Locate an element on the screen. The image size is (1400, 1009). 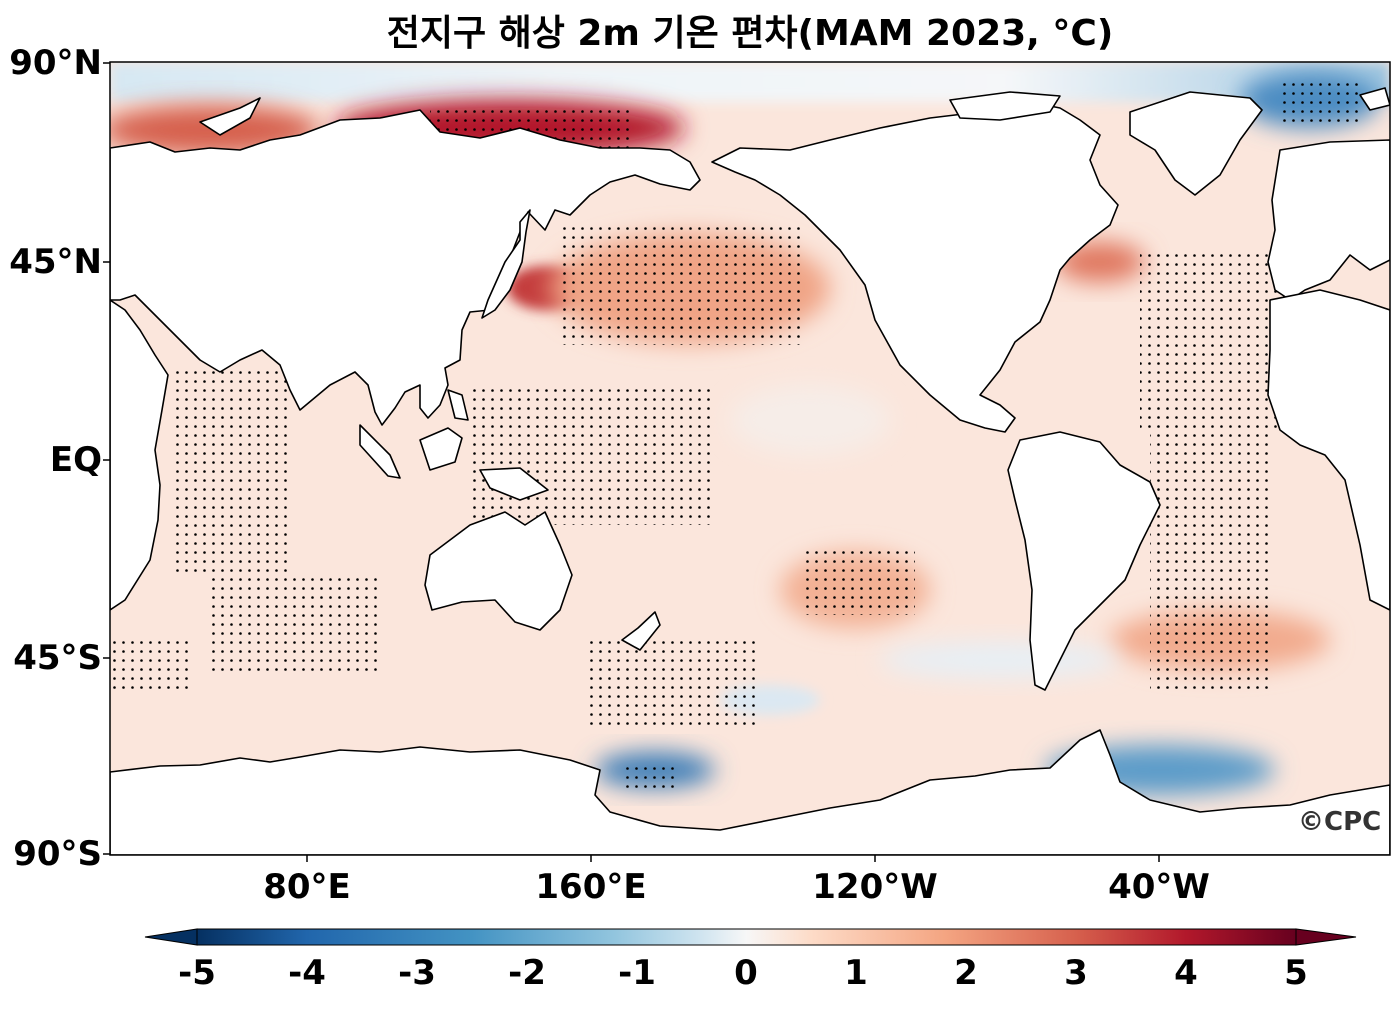
stipple-north-pacific is located at coordinates (680, 285).